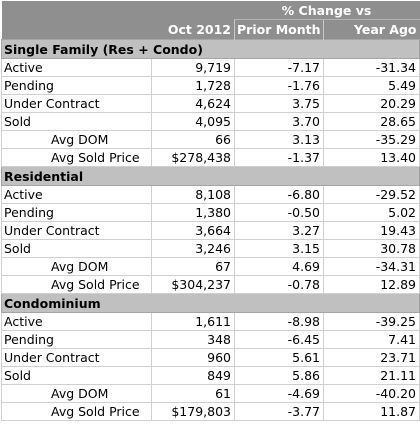 This screenshot has height=424, width=420. What do you see at coordinates (193, 375) in the screenshot?
I see `cell-oct-2012: 849` at bounding box center [193, 375].